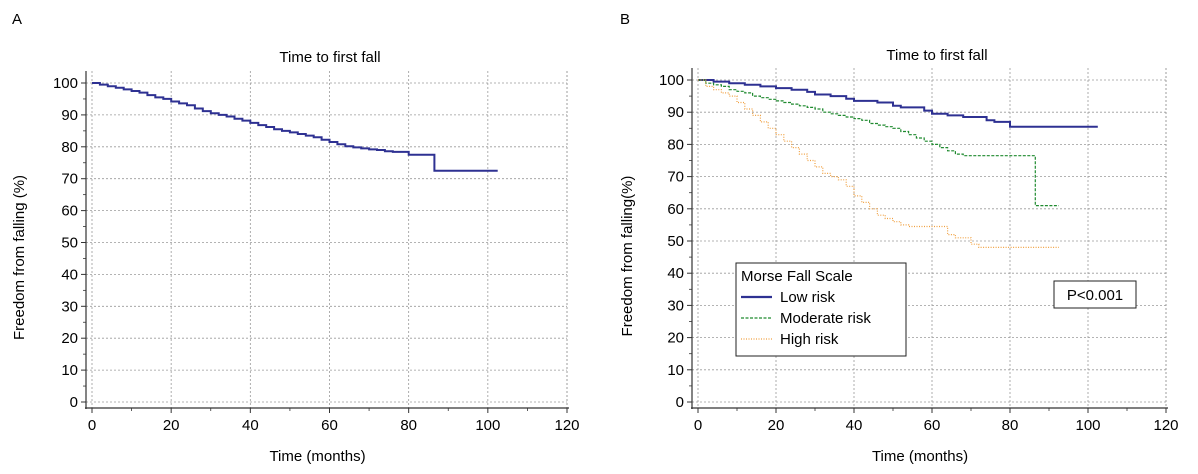 This screenshot has height=474, width=1198. I want to click on legend-label: High risk, so click(809, 339).